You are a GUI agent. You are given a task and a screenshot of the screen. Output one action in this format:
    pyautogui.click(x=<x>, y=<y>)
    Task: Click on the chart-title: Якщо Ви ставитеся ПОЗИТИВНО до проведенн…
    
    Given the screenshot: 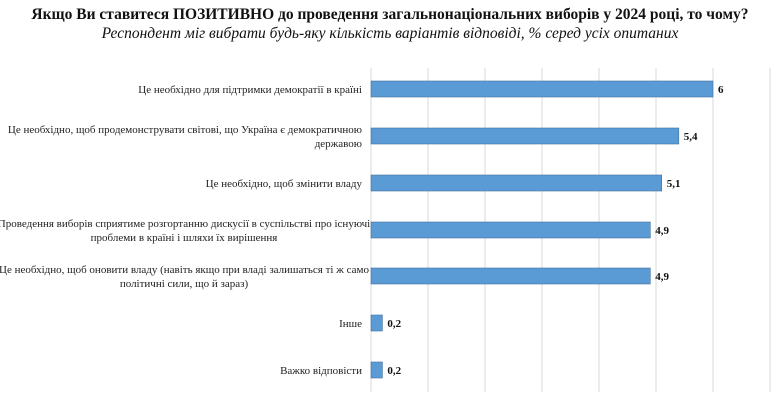 What is the action you would take?
    pyautogui.click(x=390, y=14)
    